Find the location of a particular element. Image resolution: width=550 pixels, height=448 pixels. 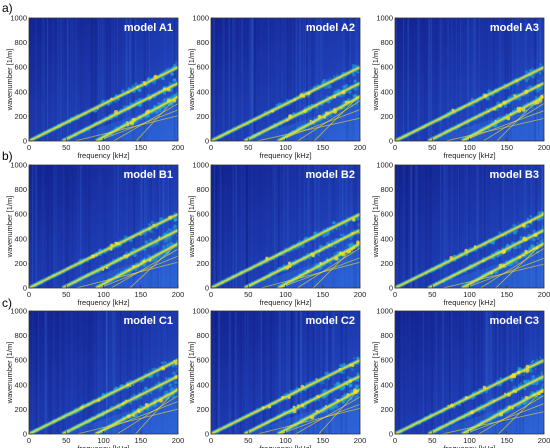

plot-area is located at coordinates (103, 372).